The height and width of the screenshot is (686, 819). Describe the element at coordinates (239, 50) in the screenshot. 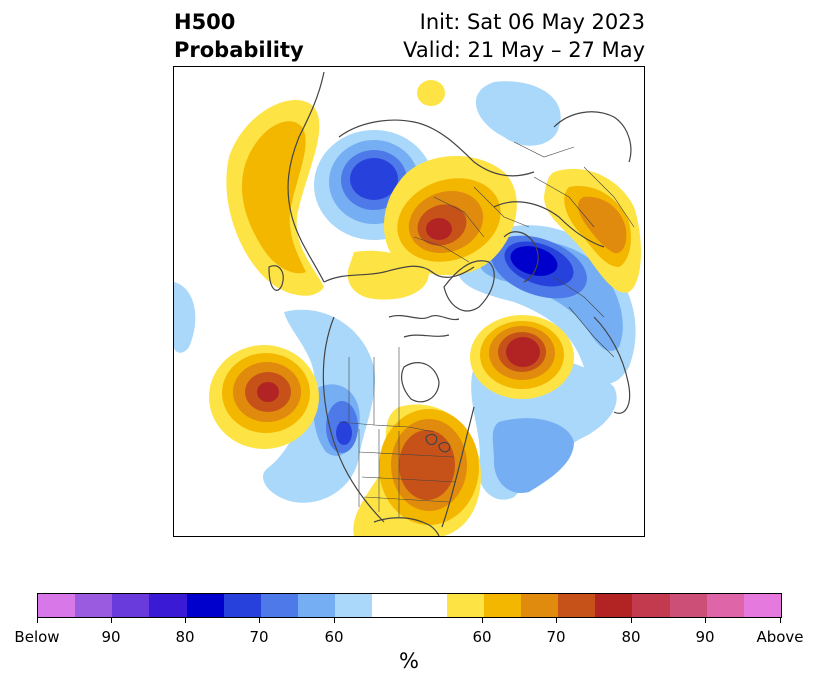

I see `title-line2: Probability` at that location.